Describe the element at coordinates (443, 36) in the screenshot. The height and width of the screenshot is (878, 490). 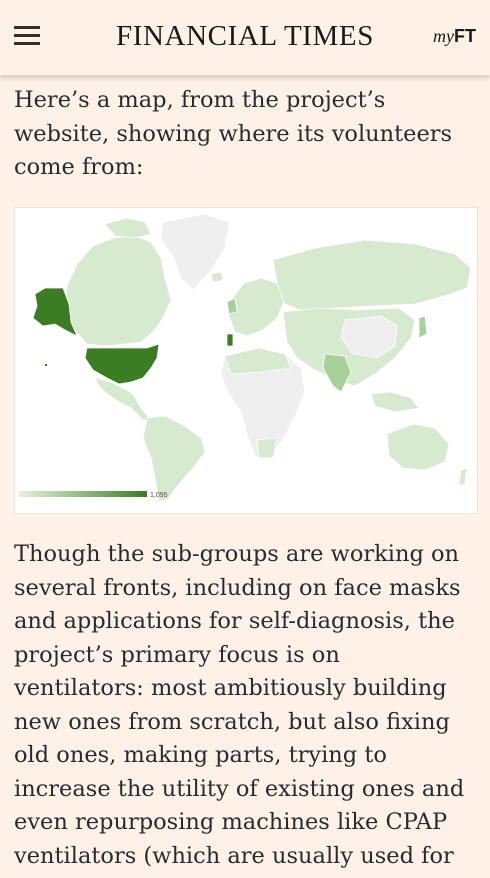
I see `myft-my-text: my` at that location.